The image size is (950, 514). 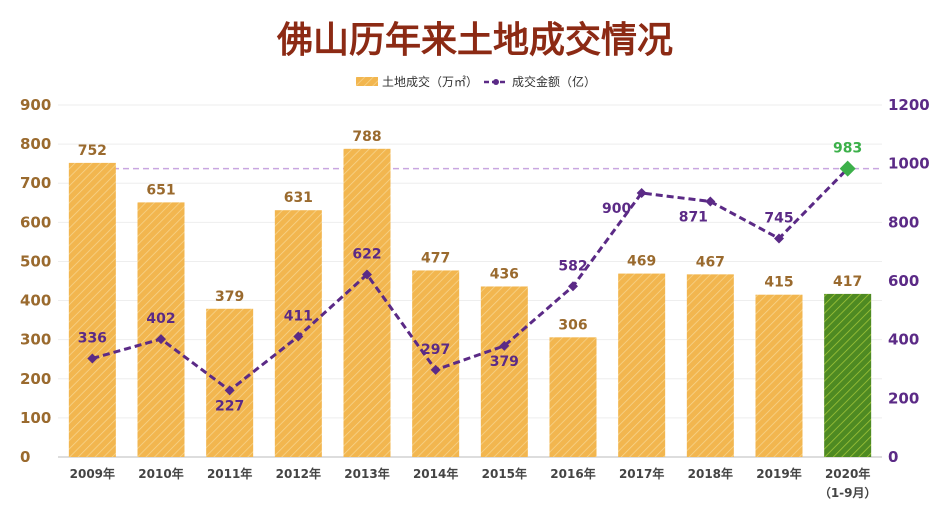 What do you see at coordinates (848, 492) in the screenshot?
I see `x-tick-sublabel: （1-9月）` at bounding box center [848, 492].